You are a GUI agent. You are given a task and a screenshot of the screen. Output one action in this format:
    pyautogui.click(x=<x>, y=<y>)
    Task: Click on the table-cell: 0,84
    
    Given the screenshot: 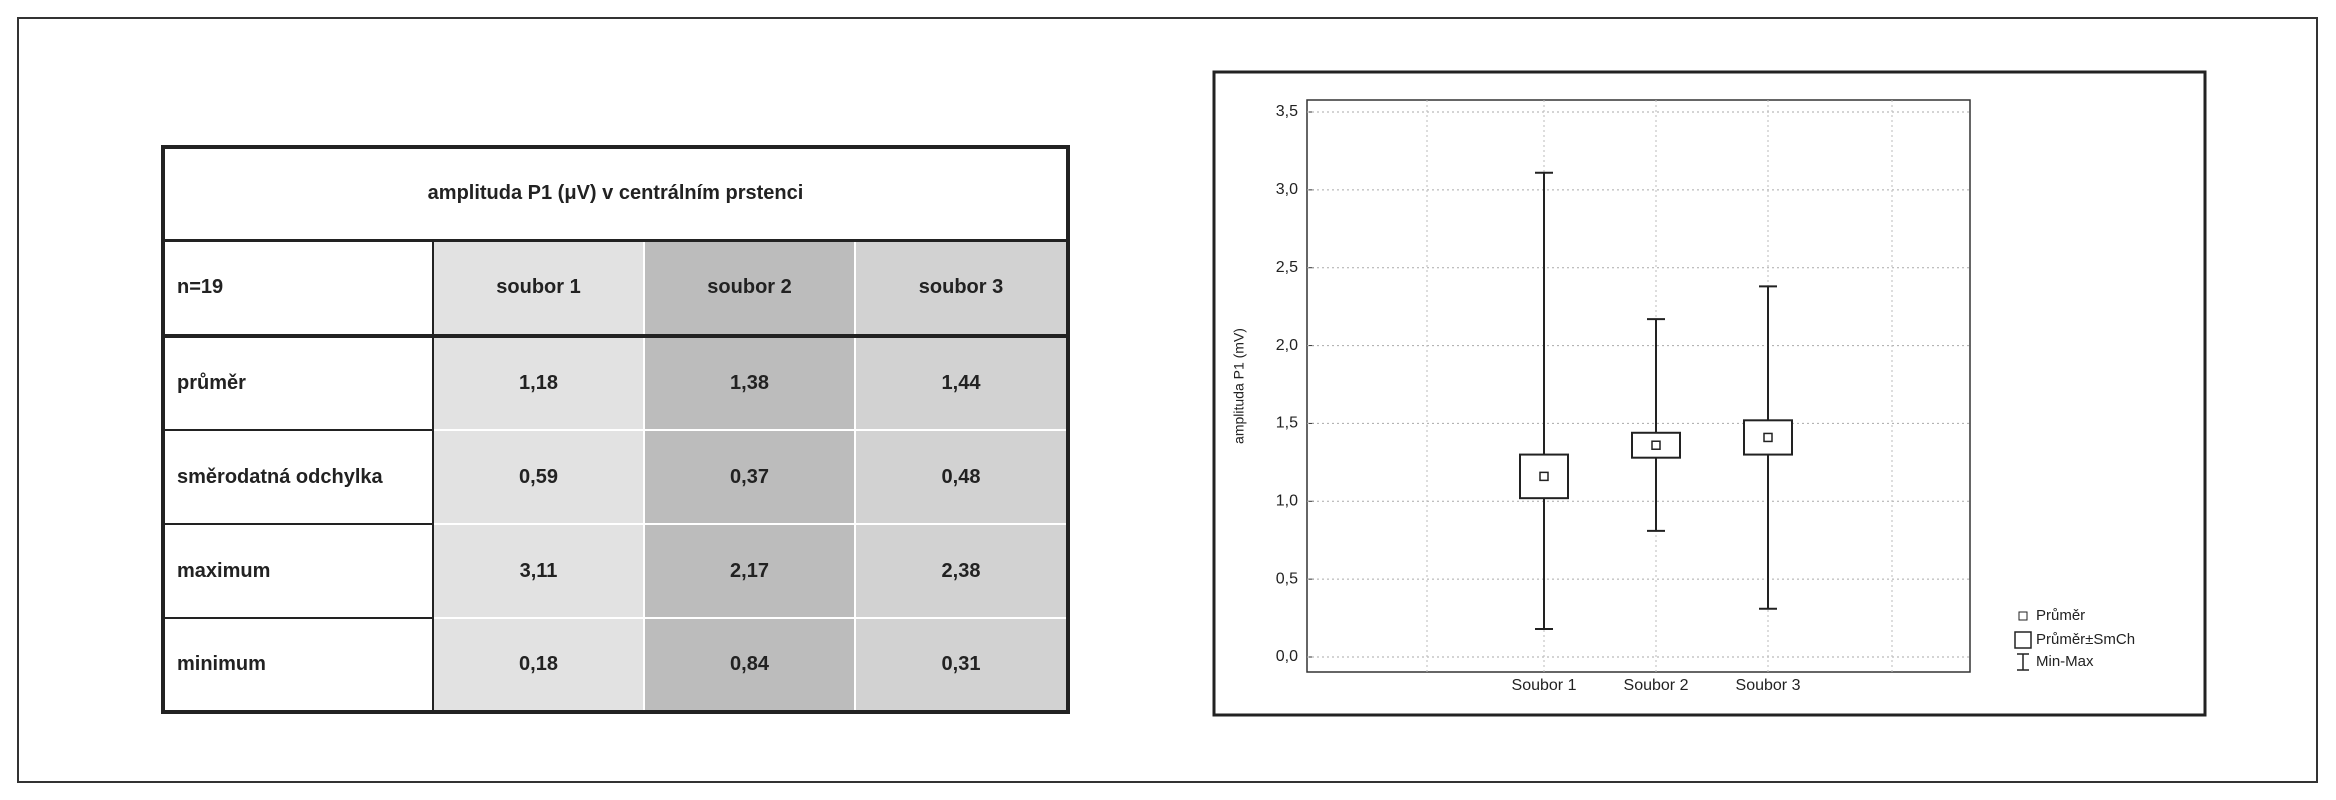 What is the action you would take?
    pyautogui.click(x=750, y=665)
    